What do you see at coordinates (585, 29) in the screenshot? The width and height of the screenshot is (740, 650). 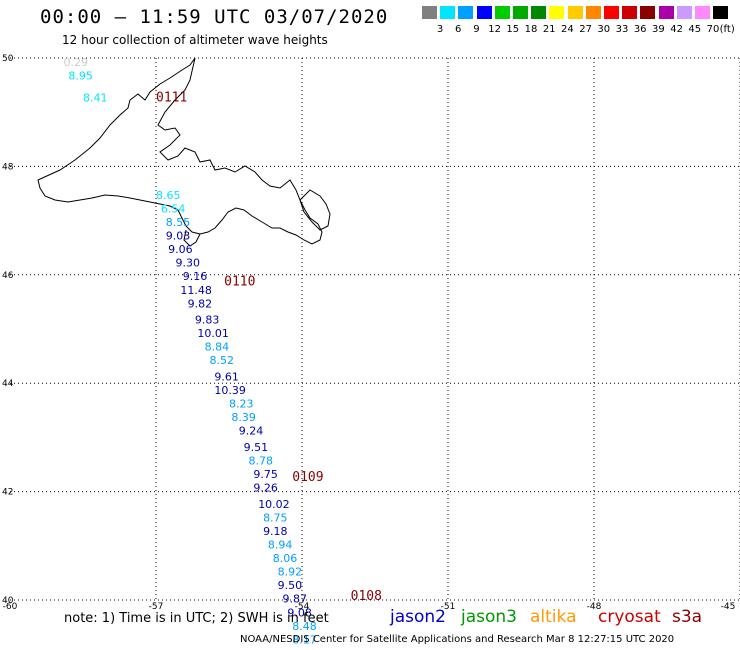 I see `legend-label: 27` at bounding box center [585, 29].